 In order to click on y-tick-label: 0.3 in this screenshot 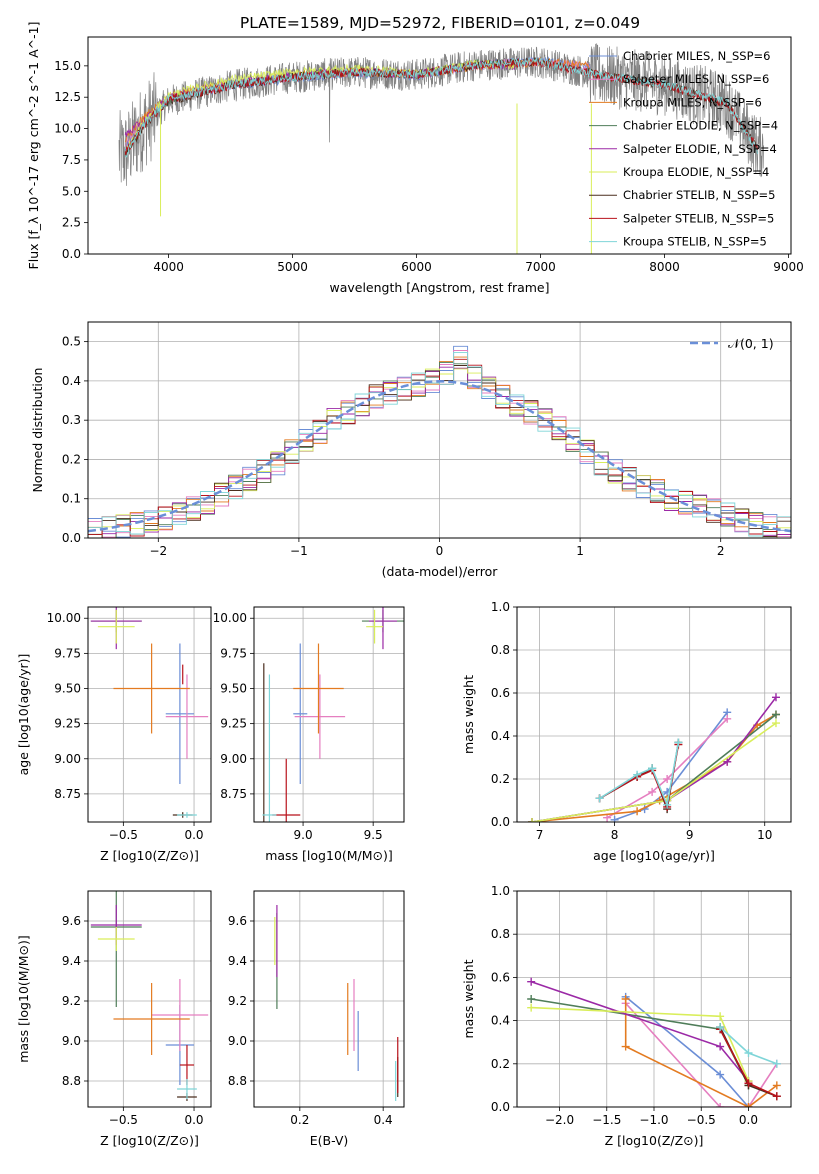, I will do `click(71, 420)`.